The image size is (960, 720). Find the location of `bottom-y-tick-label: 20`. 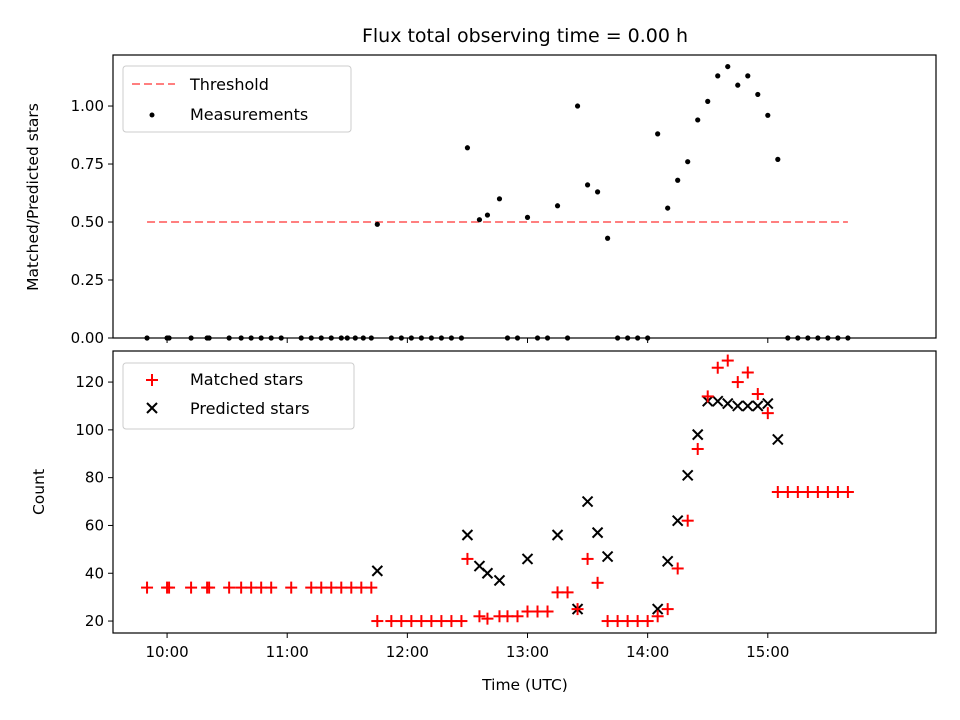

bottom-y-tick-label: 20 is located at coordinates (94, 621).